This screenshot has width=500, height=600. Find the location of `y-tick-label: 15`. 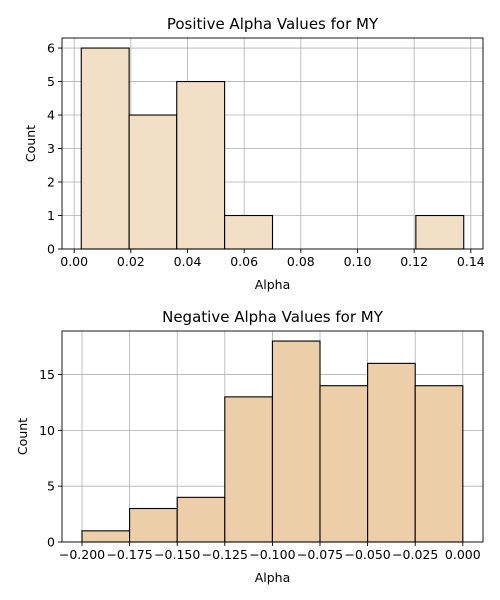

y-tick-label: 15 is located at coordinates (47, 374).